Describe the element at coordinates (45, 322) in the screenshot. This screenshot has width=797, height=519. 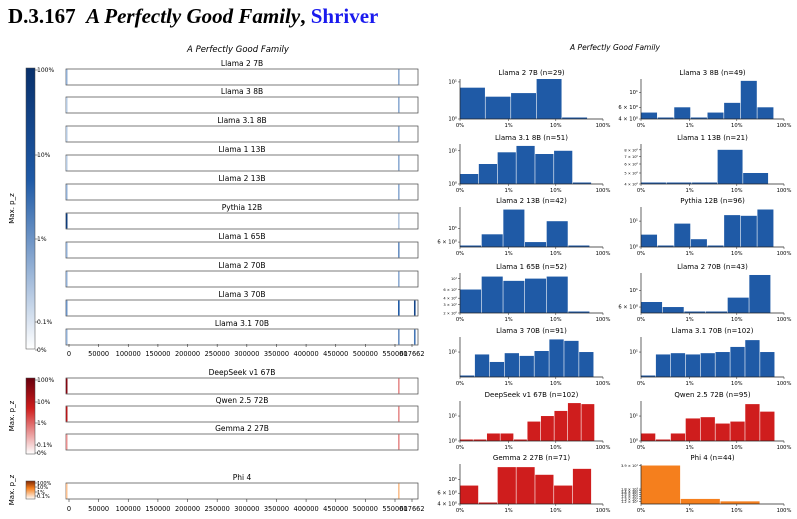
I see `colorbar-tick-label: 0.1%` at that location.